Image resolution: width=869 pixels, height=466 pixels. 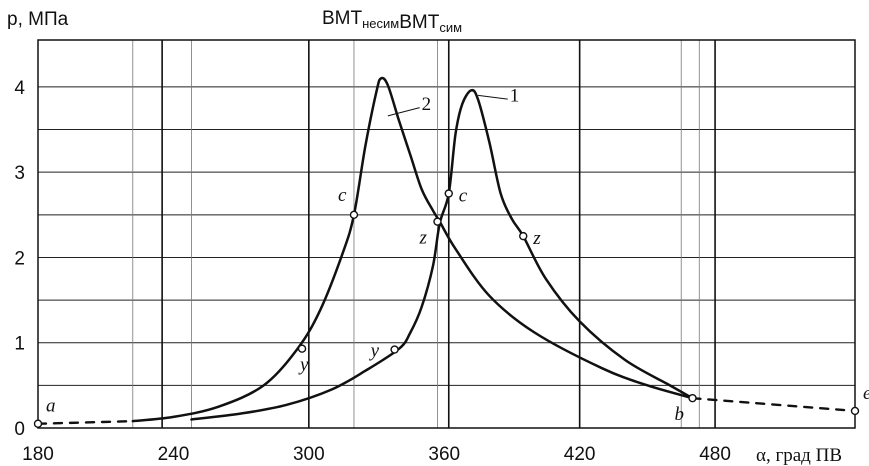 I want to click on x-tick-label: 180, so click(x=38, y=454).